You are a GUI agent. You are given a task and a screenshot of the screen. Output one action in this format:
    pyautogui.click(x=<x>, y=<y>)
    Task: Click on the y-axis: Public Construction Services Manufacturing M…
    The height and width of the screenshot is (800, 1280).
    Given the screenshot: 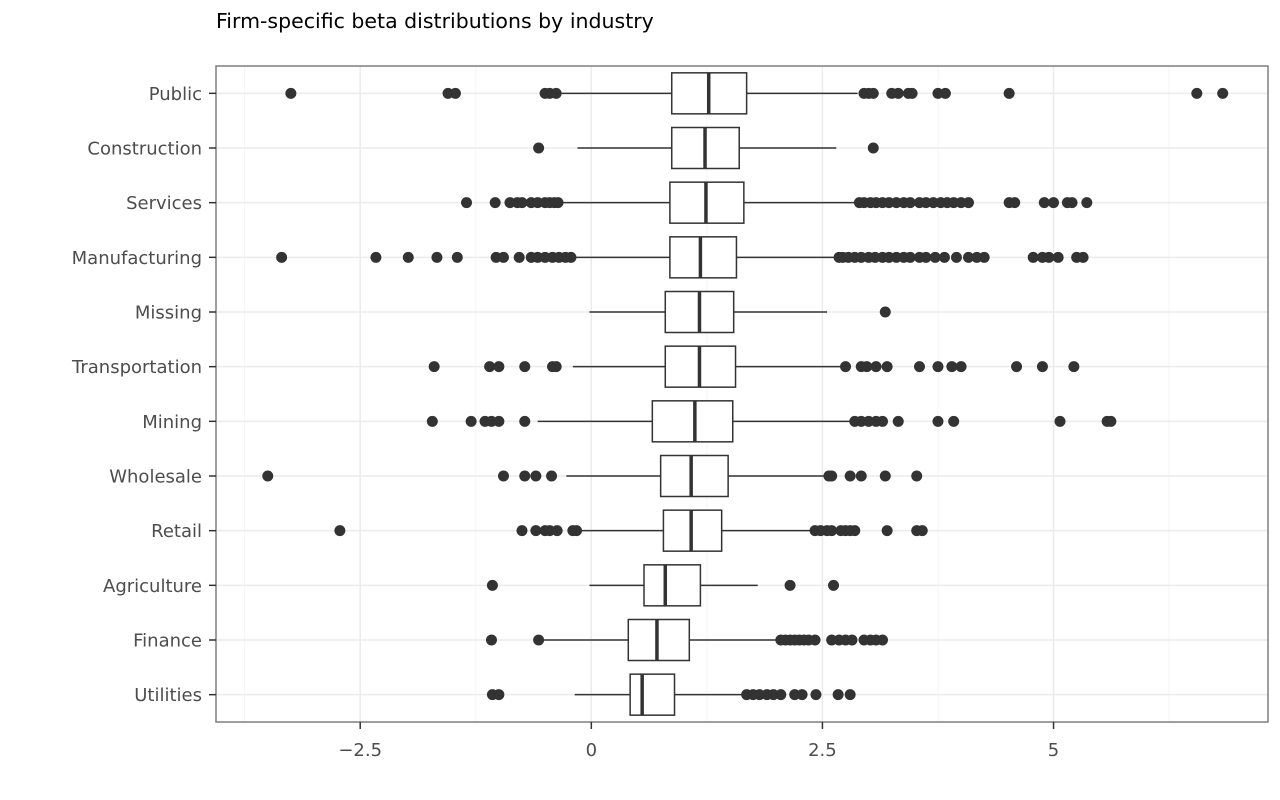 What is the action you would take?
    pyautogui.click(x=143, y=395)
    